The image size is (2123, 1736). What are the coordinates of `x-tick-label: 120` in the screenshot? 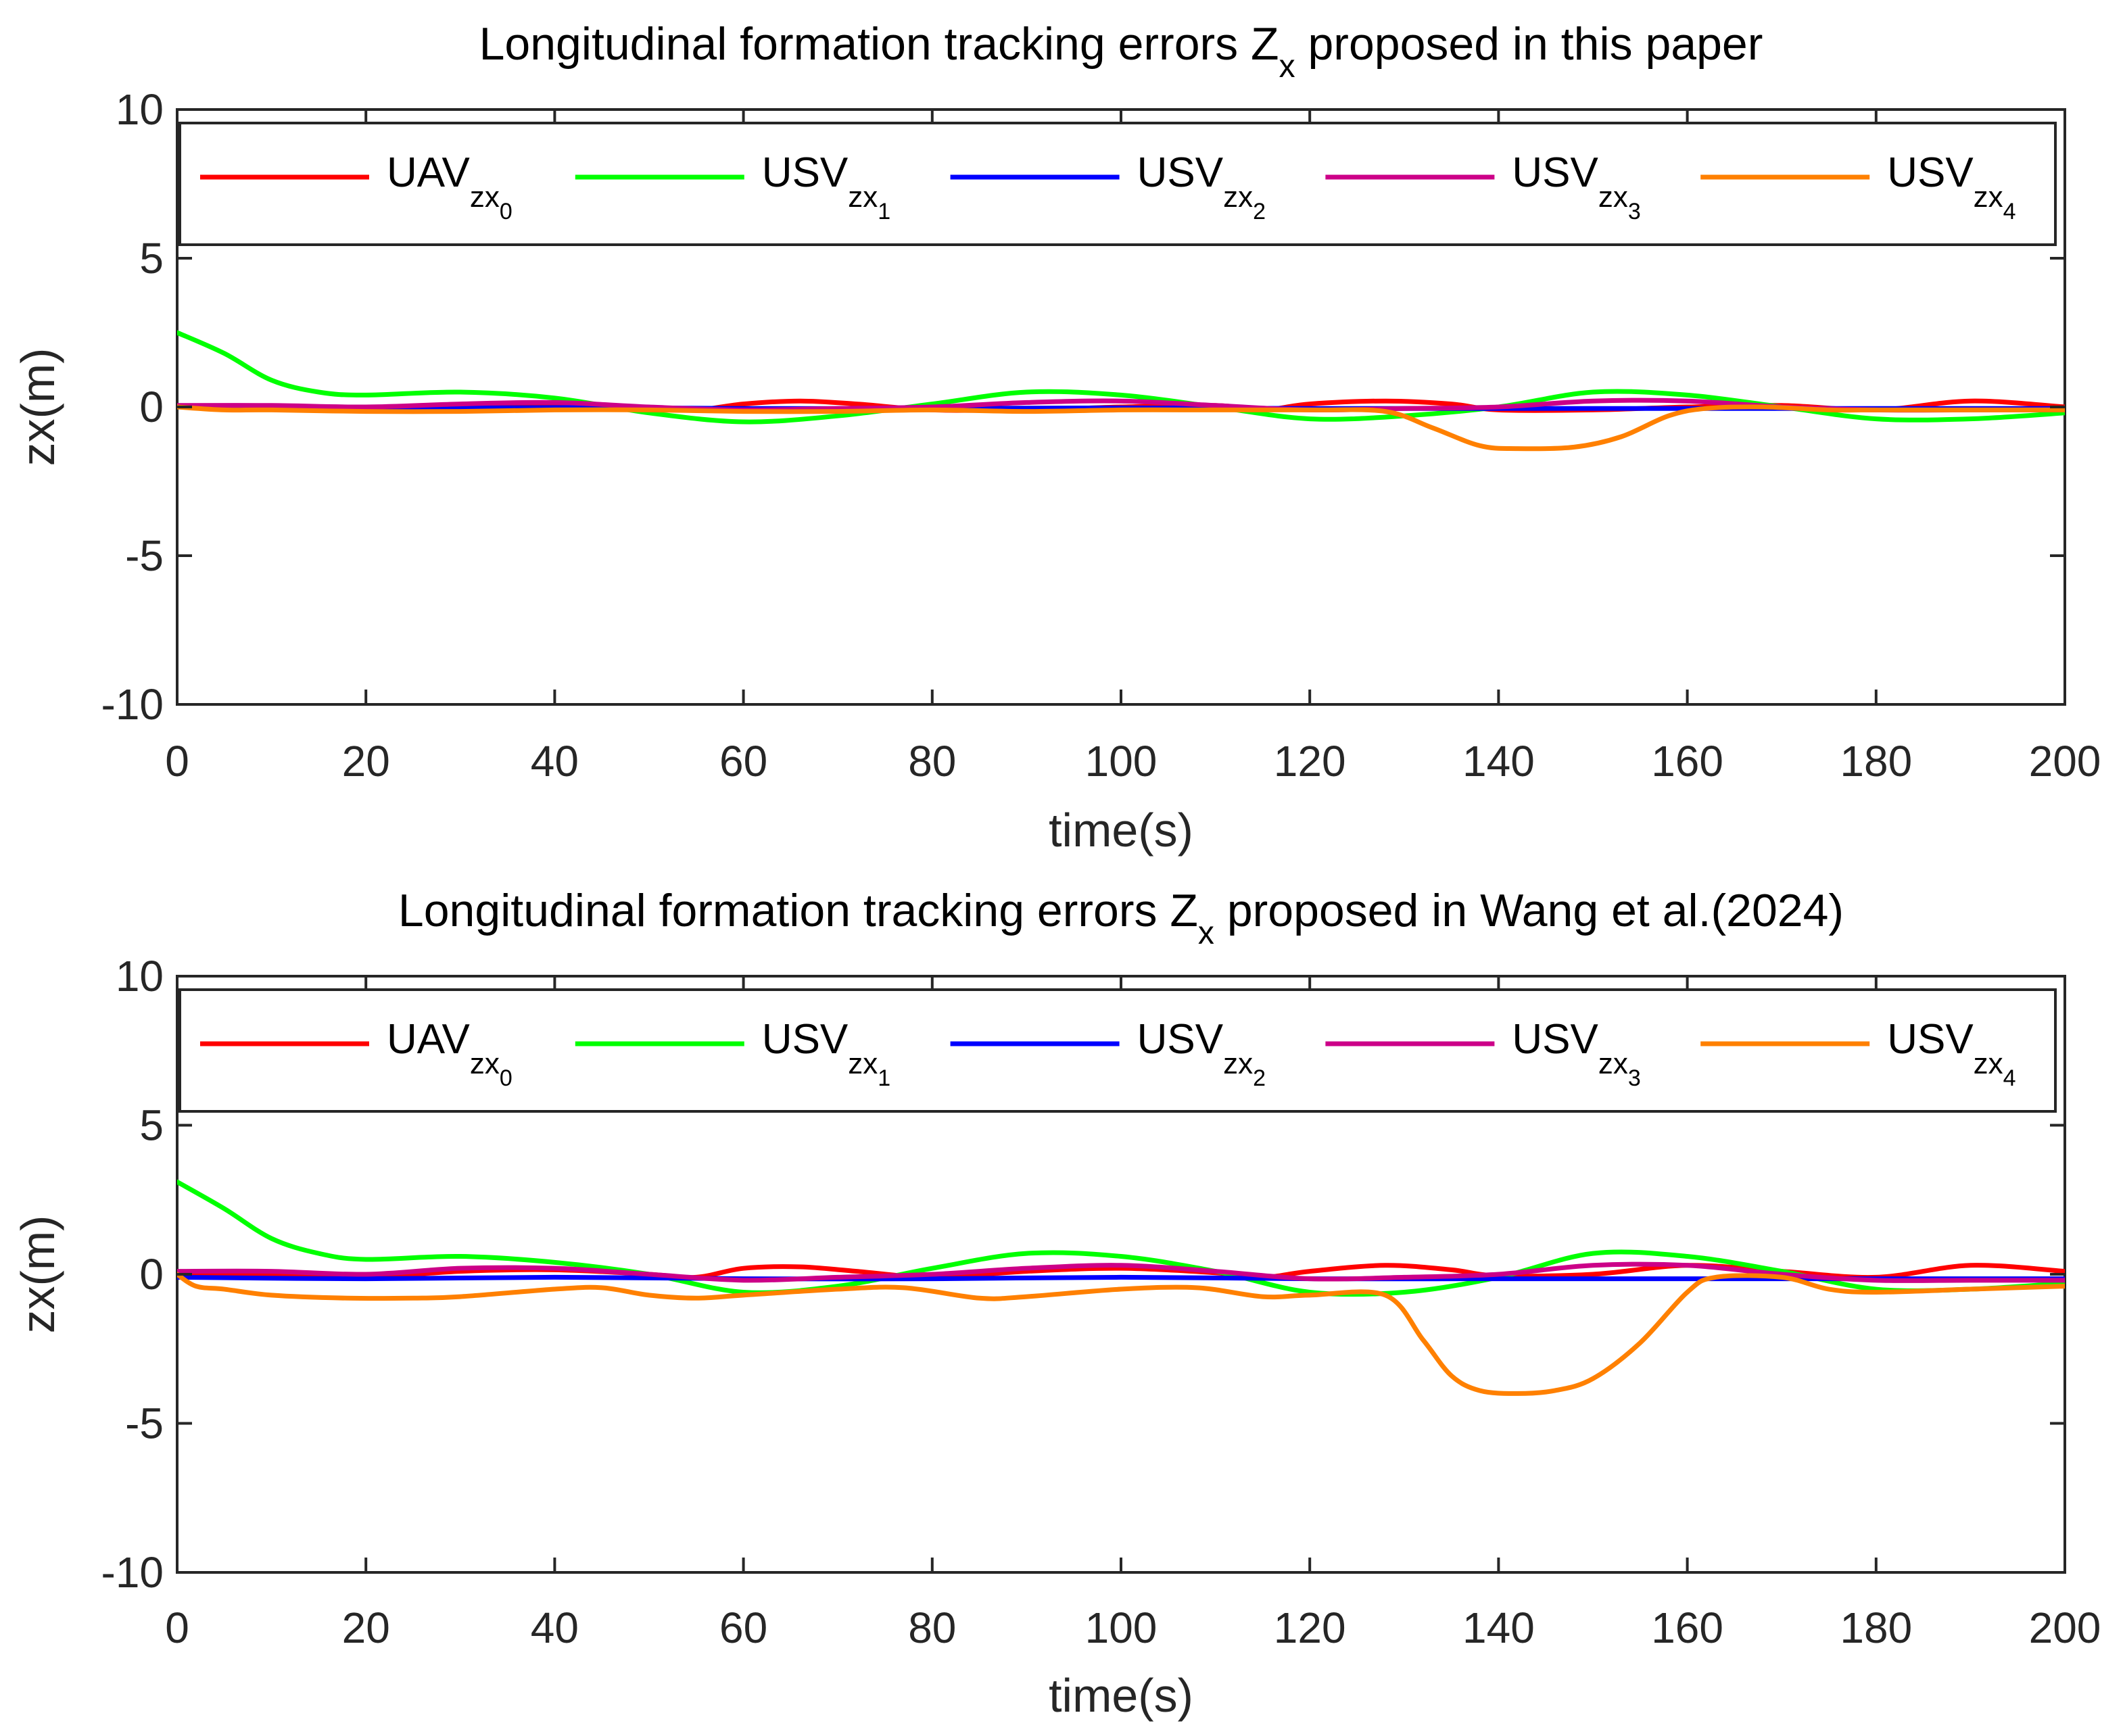 It's located at (1310, 1628).